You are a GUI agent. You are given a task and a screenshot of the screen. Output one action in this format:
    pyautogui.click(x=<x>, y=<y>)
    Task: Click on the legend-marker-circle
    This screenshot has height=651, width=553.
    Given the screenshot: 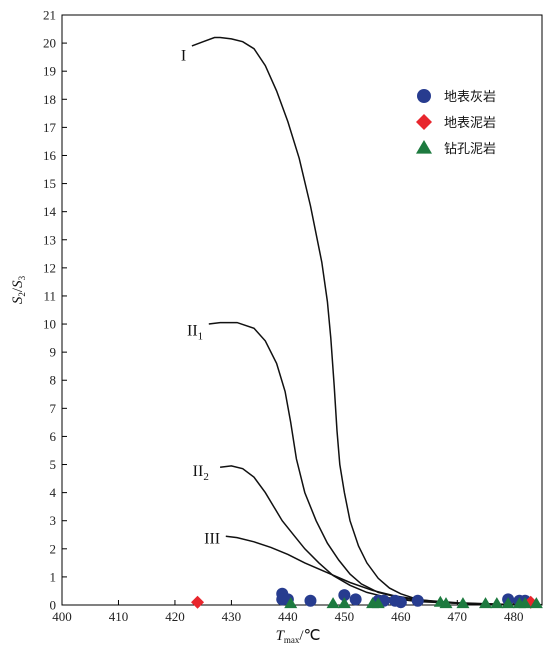 What is the action you would take?
    pyautogui.click(x=424, y=96)
    